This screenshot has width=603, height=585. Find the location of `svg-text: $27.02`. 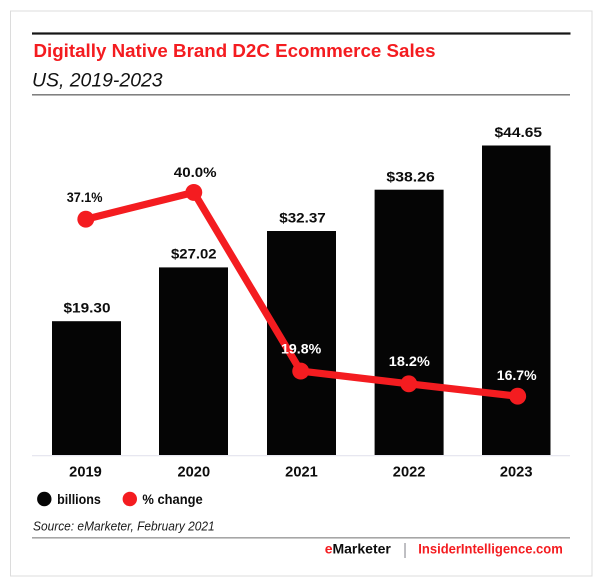

svg-text: $27.02 is located at coordinates (194, 254).